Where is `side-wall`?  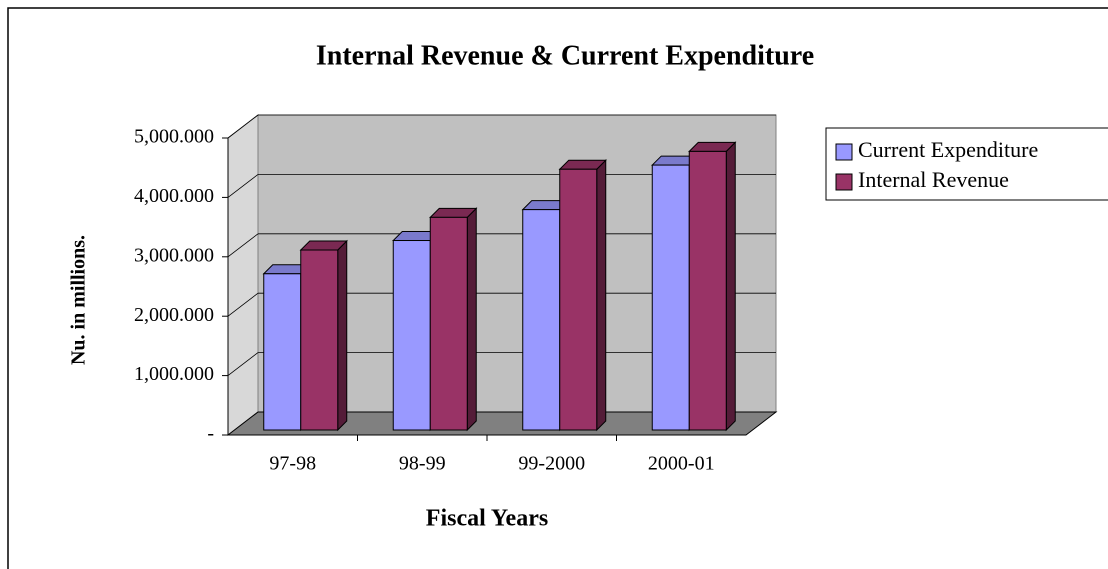 side-wall is located at coordinates (243, 275).